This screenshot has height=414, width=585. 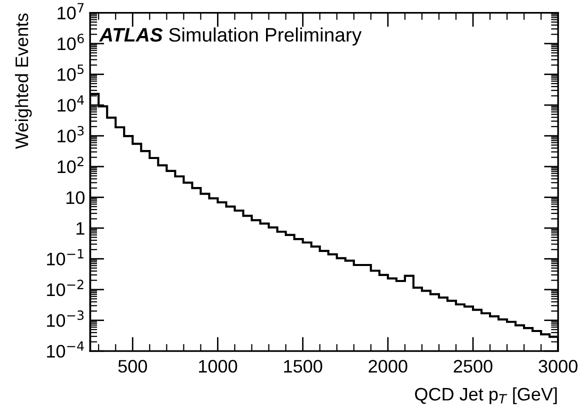 I want to click on y-tick-label: 10$^{−2}$, so click(x=65, y=288).